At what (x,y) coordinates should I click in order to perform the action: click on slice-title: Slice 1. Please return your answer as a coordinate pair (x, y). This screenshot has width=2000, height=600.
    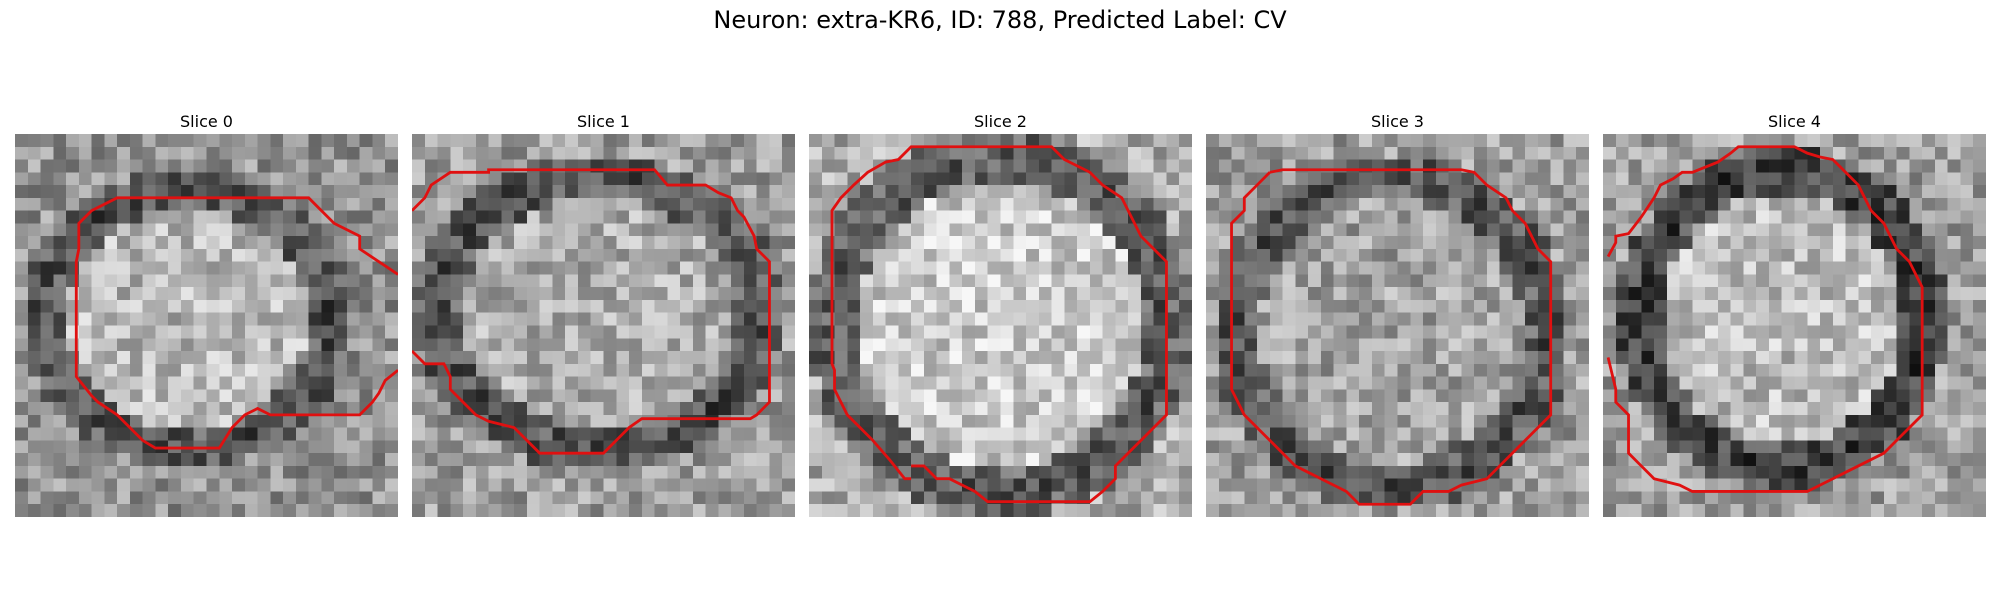
    Looking at the image, I should click on (603, 121).